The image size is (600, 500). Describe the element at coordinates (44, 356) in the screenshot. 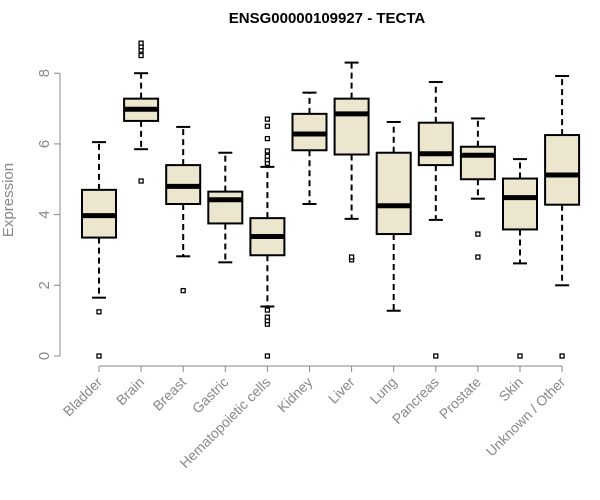

I see `y-tick-label: 0` at that location.